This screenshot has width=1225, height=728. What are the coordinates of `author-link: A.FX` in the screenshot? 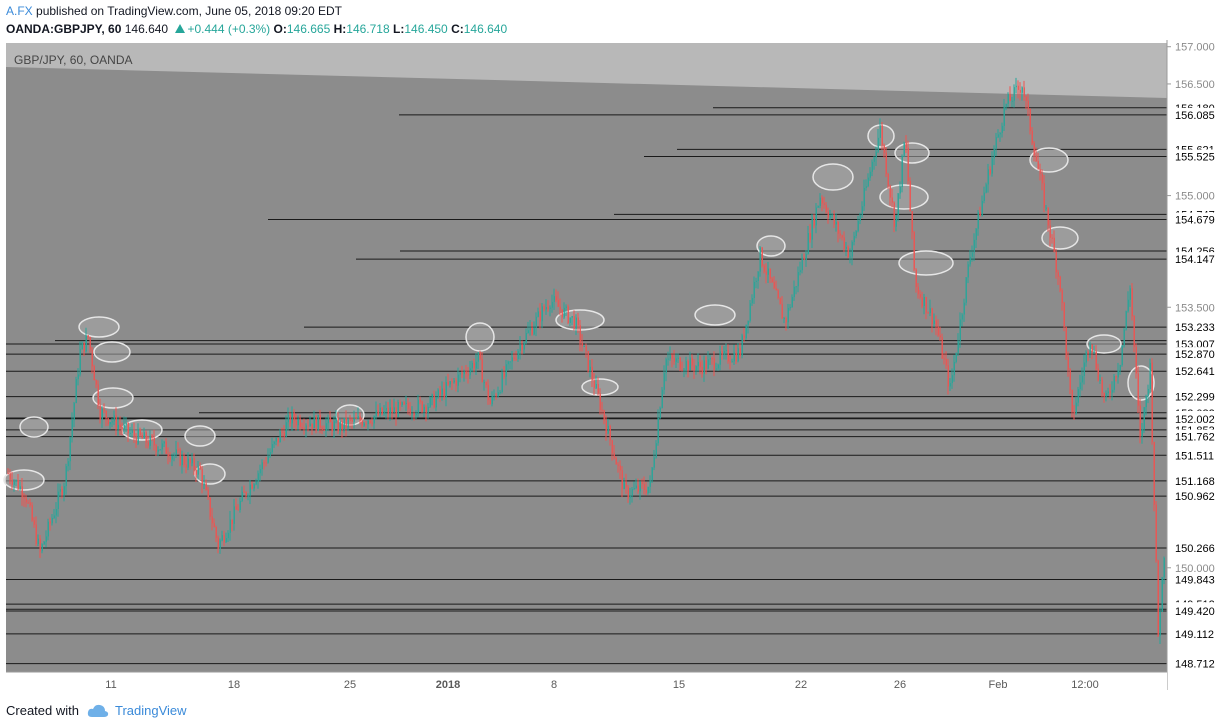 It's located at (19, 11).